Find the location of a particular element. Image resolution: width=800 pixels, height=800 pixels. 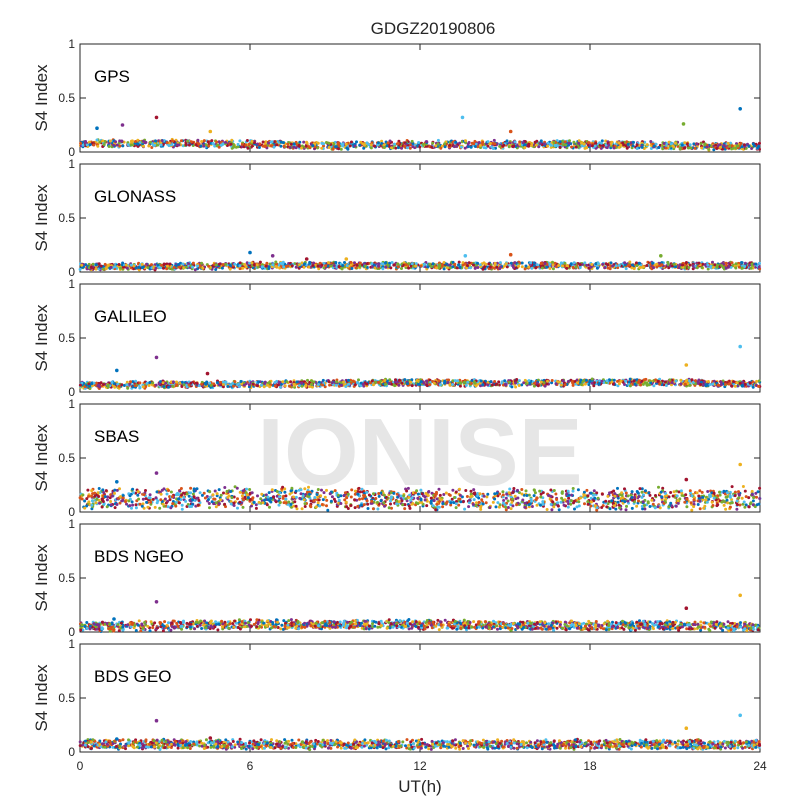

y-tick-label: 1 is located at coordinates (71, 404).